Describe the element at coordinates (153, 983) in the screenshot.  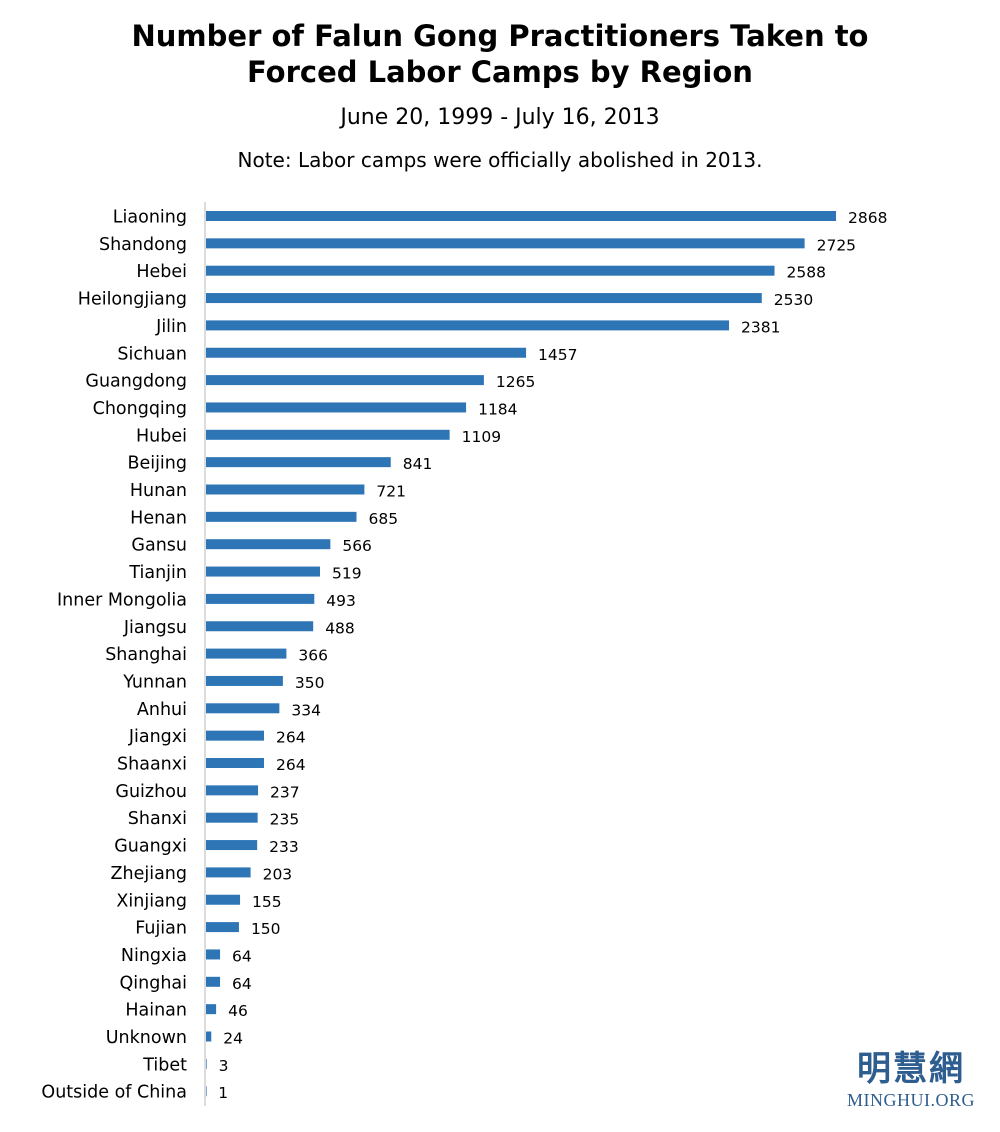
I see `category-label: Qinghai` at that location.